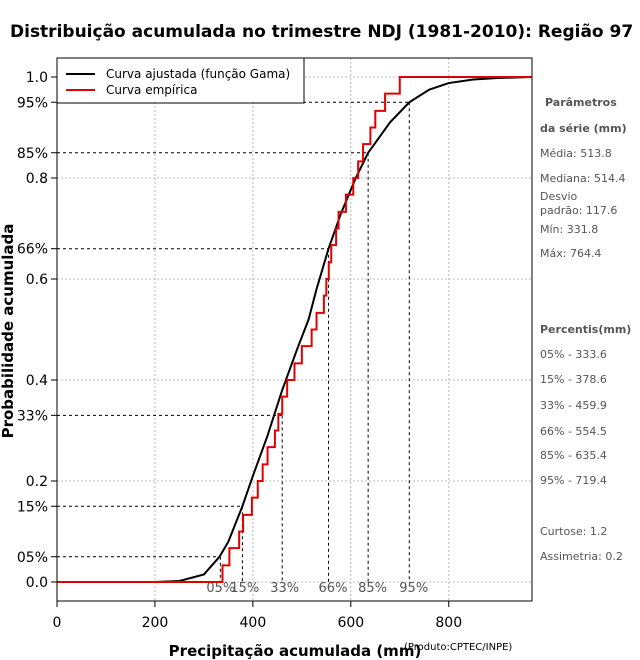  I want to click on legend-fitted-label: Curva ajustada (função Gama), so click(198, 74).